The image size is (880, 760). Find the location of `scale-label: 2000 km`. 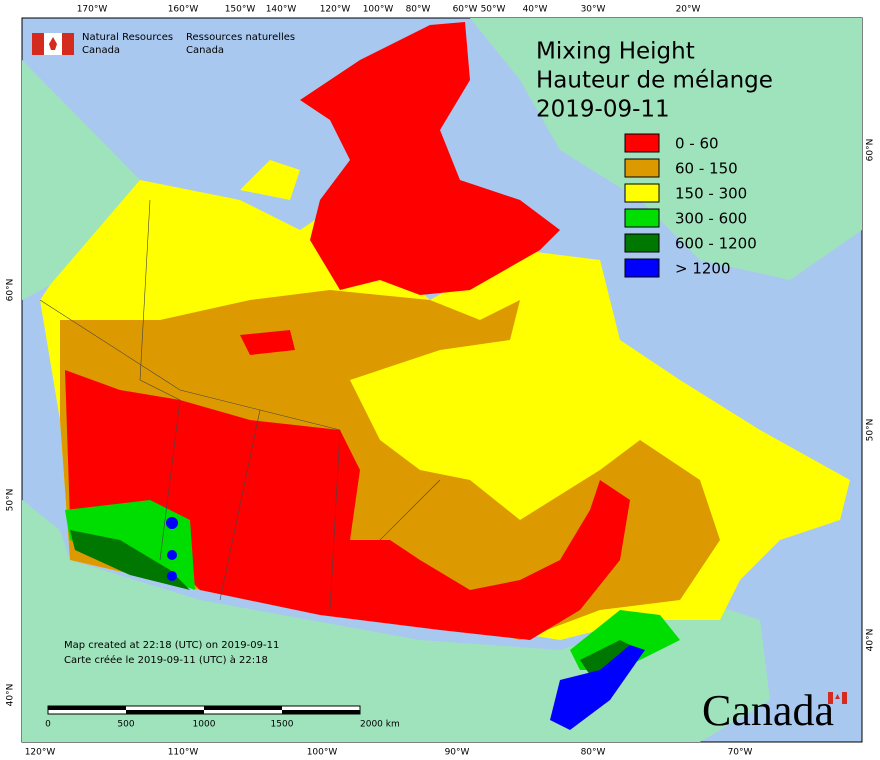

scale-label: 2000 km is located at coordinates (380, 725).